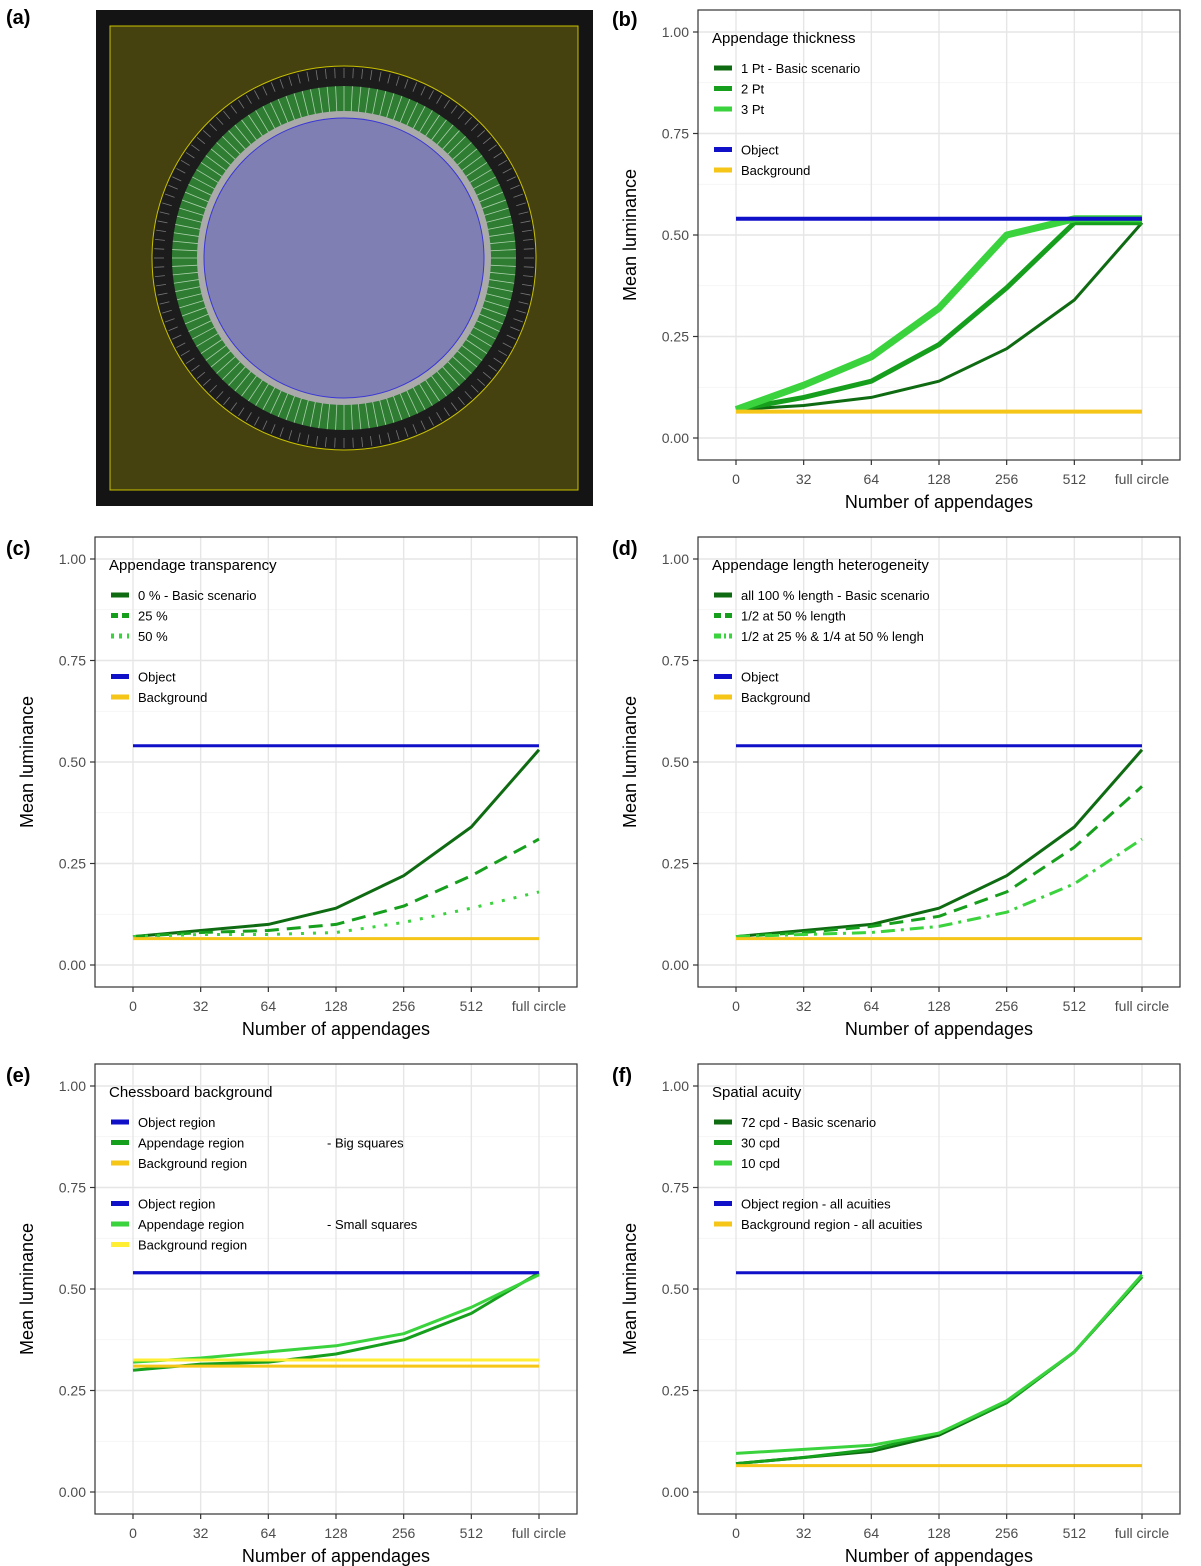 Image resolution: width=1201 pixels, height=1566 pixels. I want to click on legend-item-label: 30 cpd, so click(760, 1143).